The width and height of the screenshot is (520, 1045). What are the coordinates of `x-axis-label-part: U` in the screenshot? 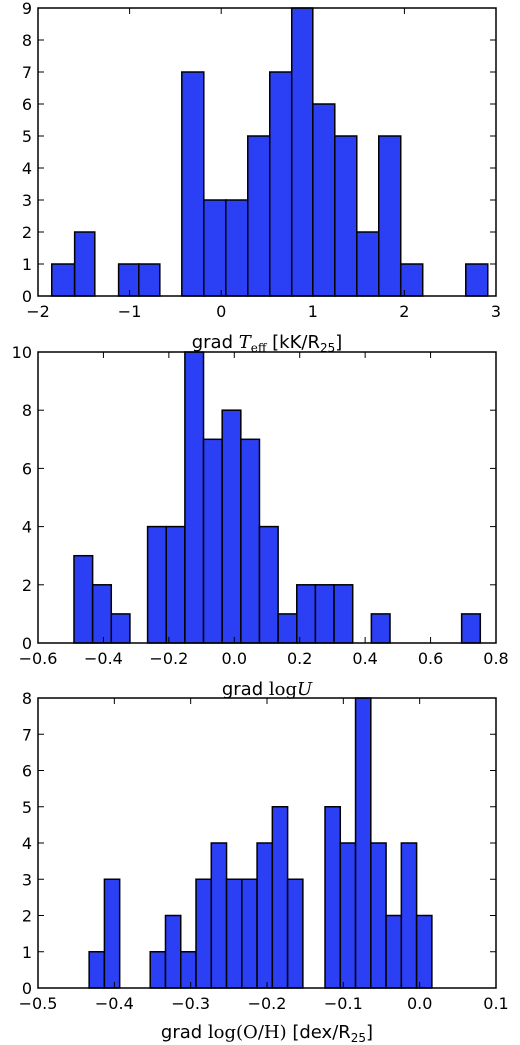 It's located at (305, 689).